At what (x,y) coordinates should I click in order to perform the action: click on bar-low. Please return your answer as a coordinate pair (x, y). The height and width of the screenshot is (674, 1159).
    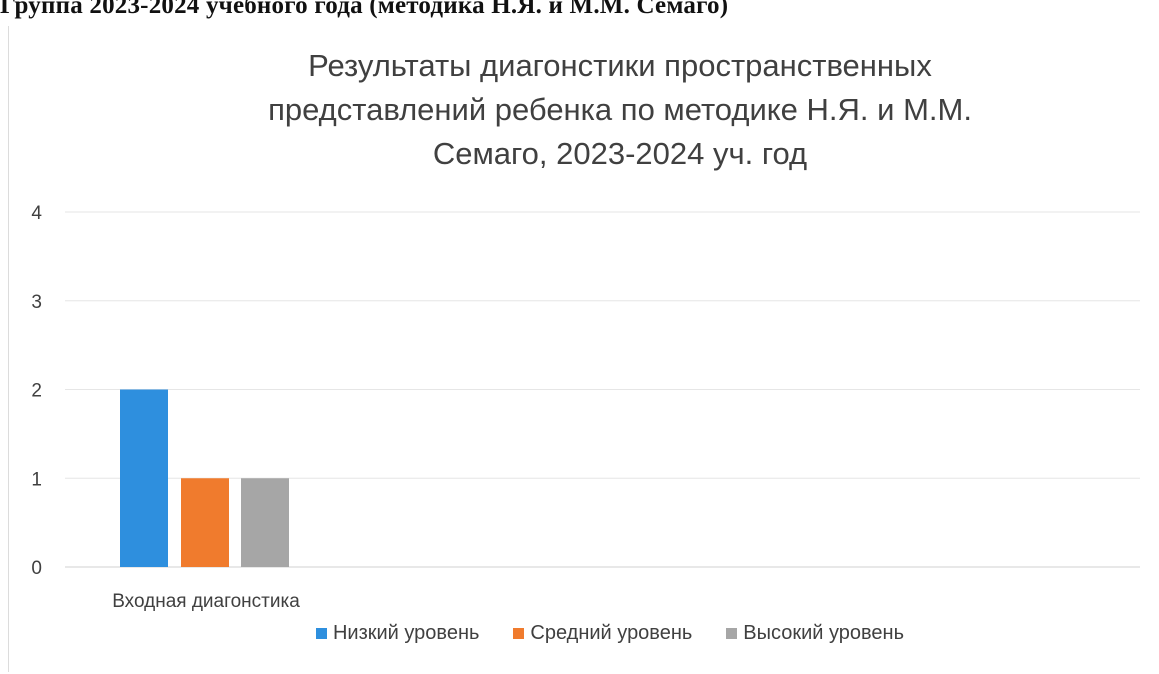
    Looking at the image, I should click on (144, 478).